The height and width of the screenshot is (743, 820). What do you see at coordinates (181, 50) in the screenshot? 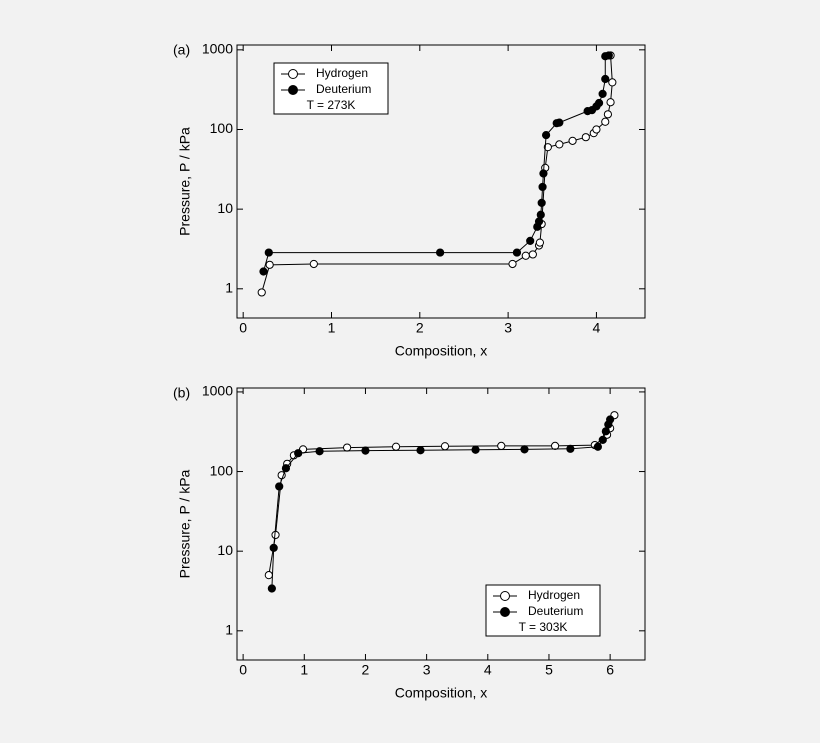
I see `panel-label: (a)` at bounding box center [181, 50].